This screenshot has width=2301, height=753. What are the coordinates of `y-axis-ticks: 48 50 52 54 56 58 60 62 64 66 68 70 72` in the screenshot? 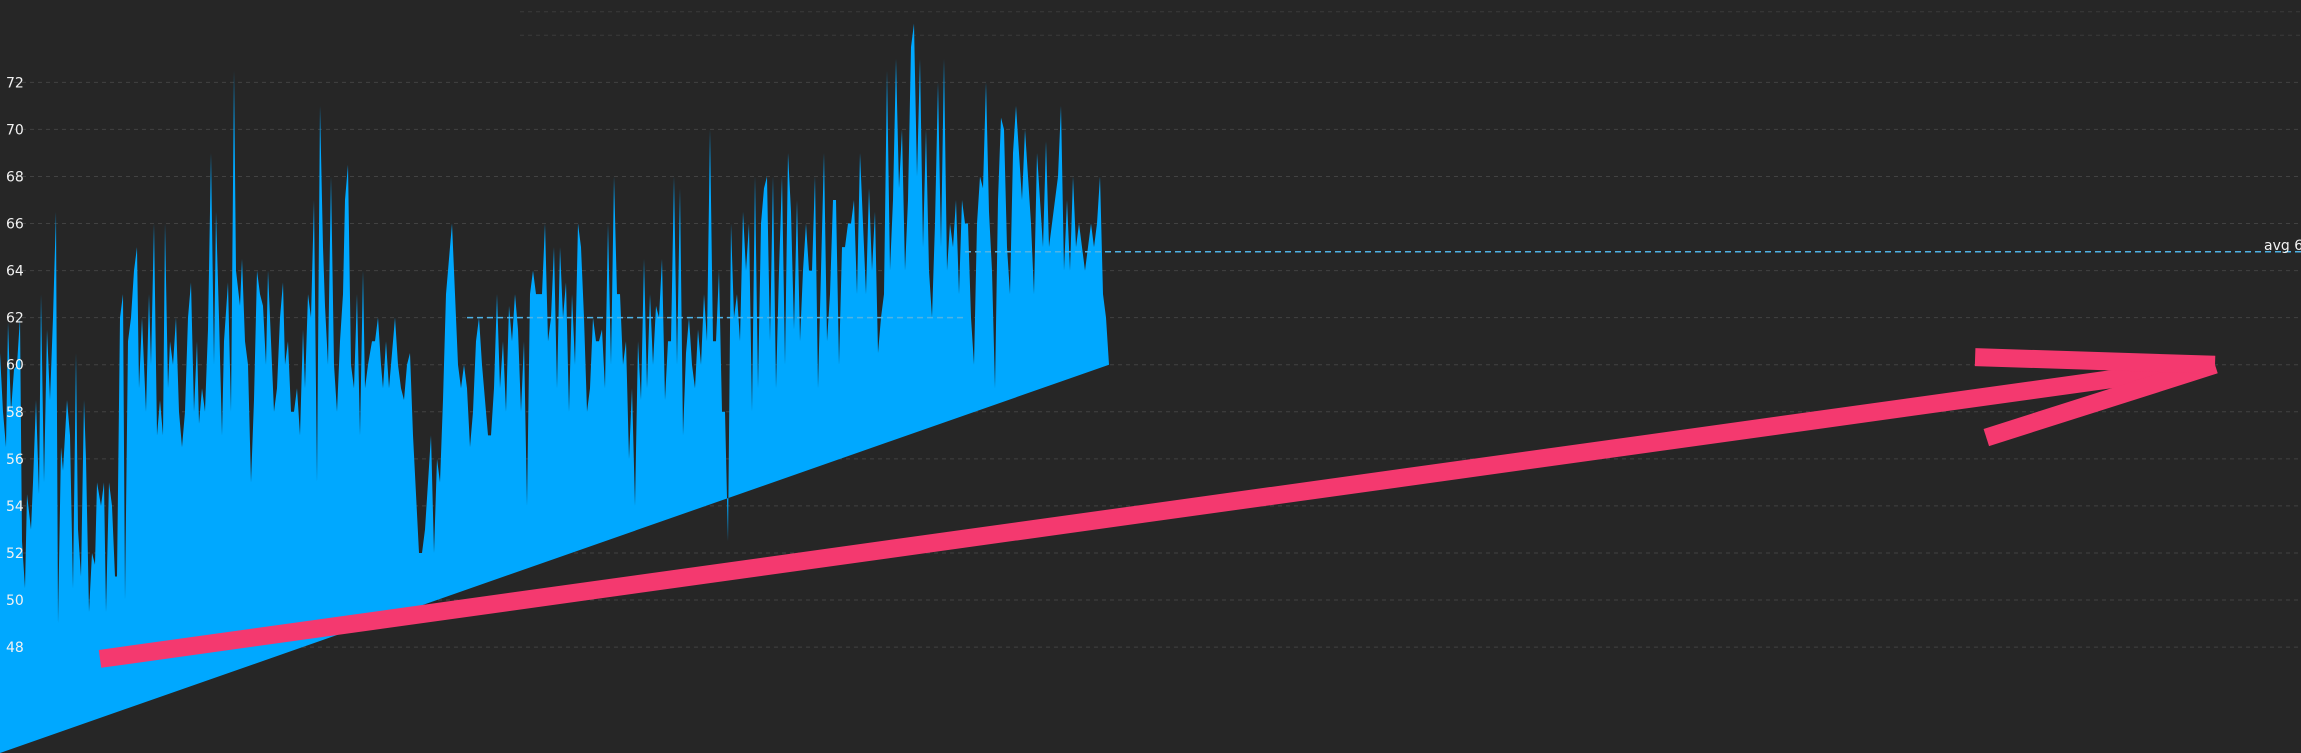 It's located at (15, 365).